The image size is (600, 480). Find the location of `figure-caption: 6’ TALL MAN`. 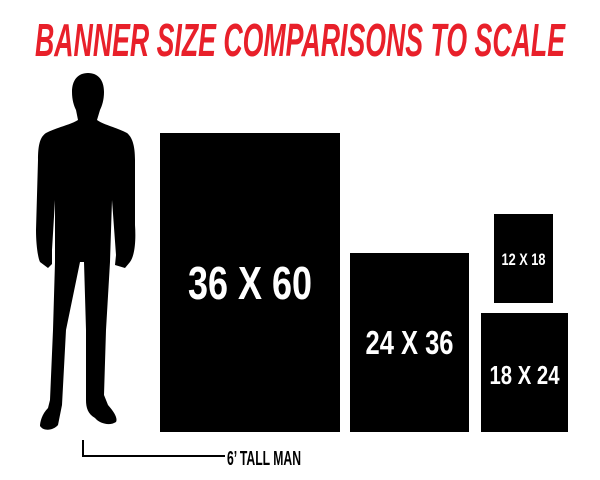

figure-caption: 6’ TALL MAN is located at coordinates (264, 458).